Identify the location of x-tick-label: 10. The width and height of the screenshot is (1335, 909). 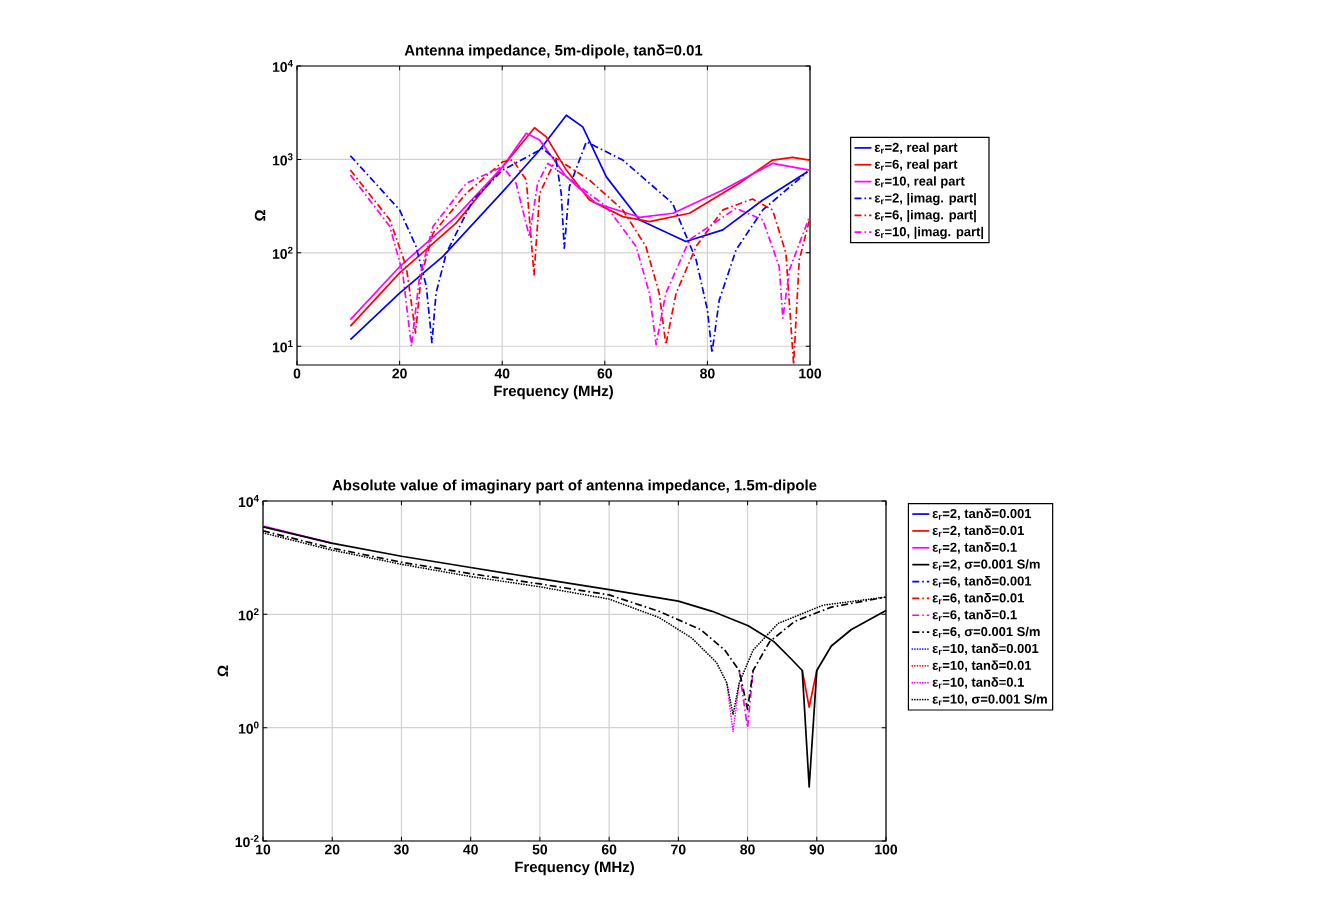
(263, 849).